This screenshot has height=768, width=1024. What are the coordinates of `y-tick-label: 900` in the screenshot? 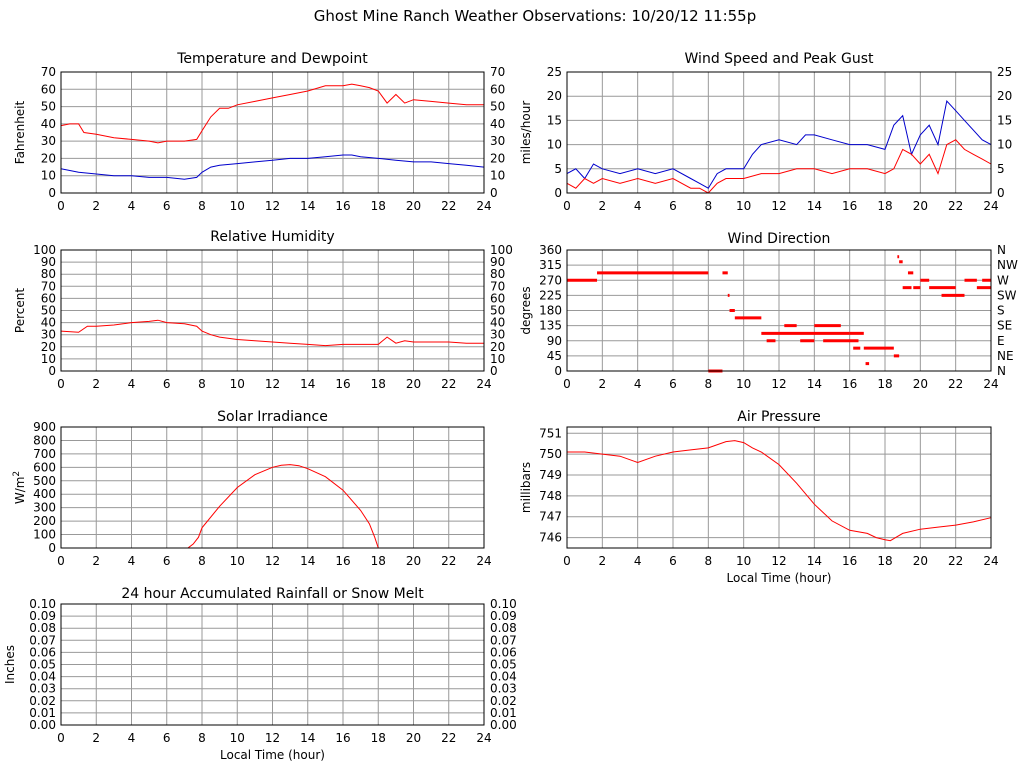 It's located at (44, 427).